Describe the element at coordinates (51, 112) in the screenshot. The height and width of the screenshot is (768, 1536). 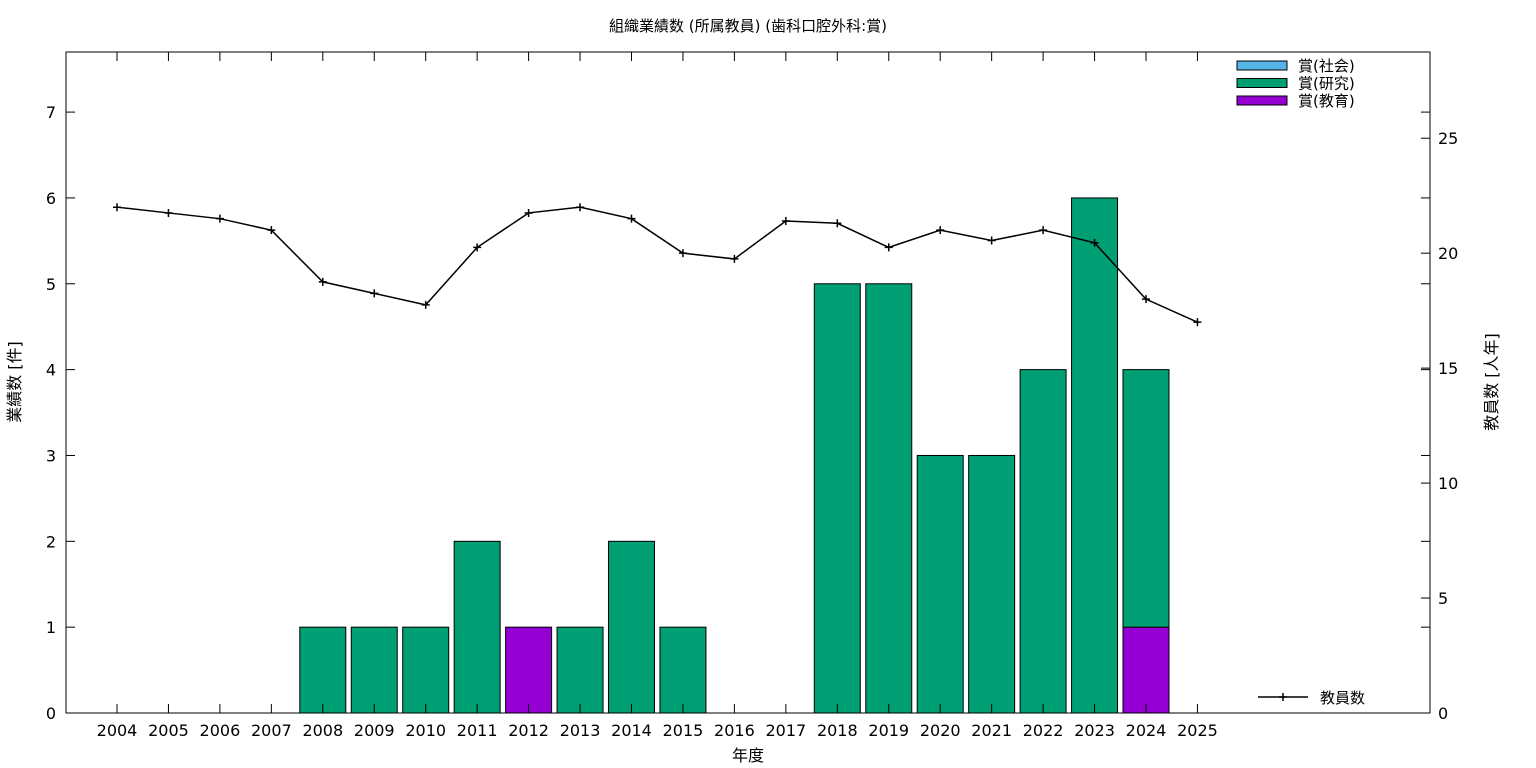
I see `y-tick-label-7: 7` at that location.